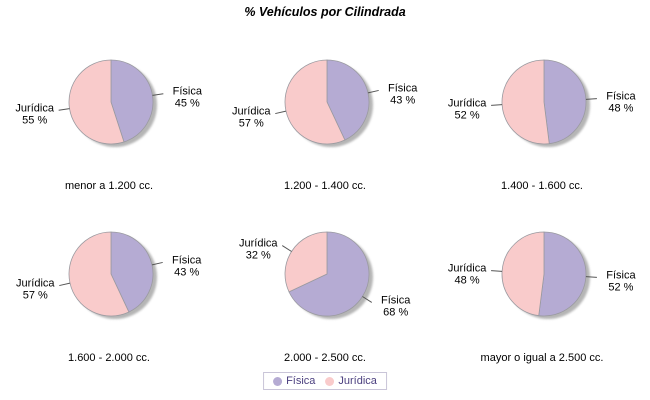 The width and height of the screenshot is (650, 400). I want to click on legend-item-juridica: Jurídica, so click(351, 381).